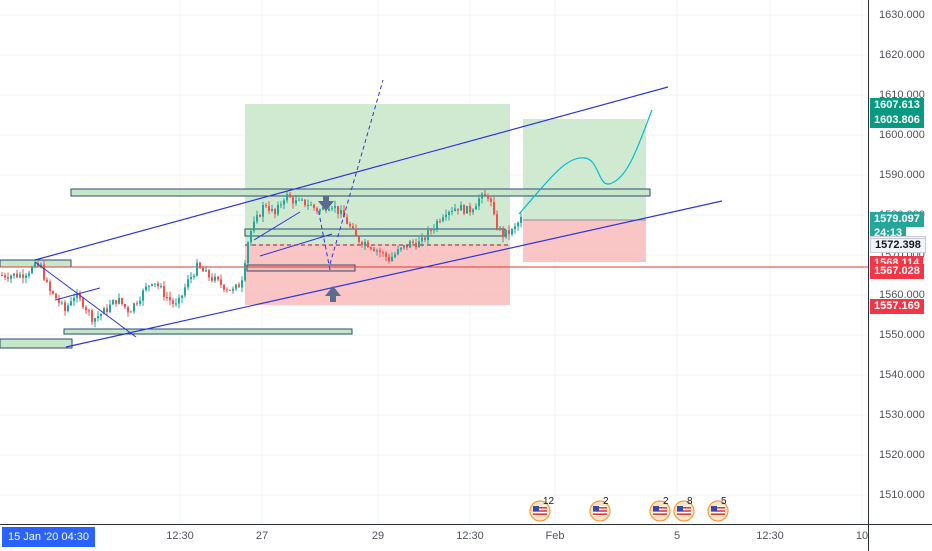 The width and height of the screenshot is (932, 551). What do you see at coordinates (326, 203) in the screenshot?
I see `arrow-down-icon` at bounding box center [326, 203].